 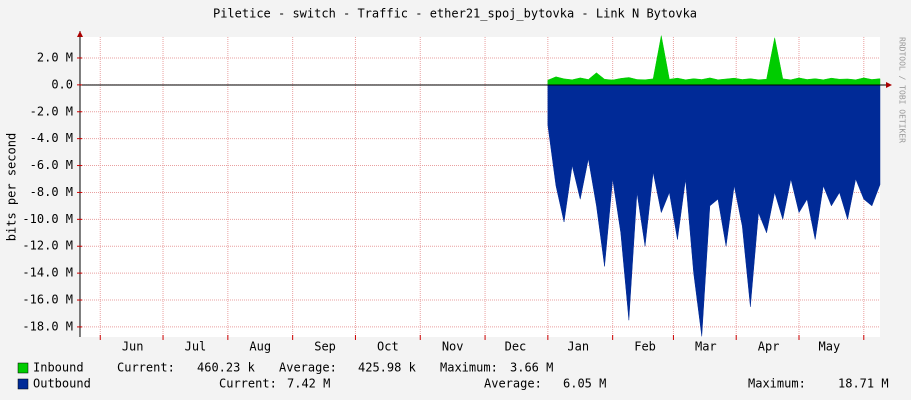 I want to click on legend-stat-value: 6.05 M, so click(x=584, y=384).